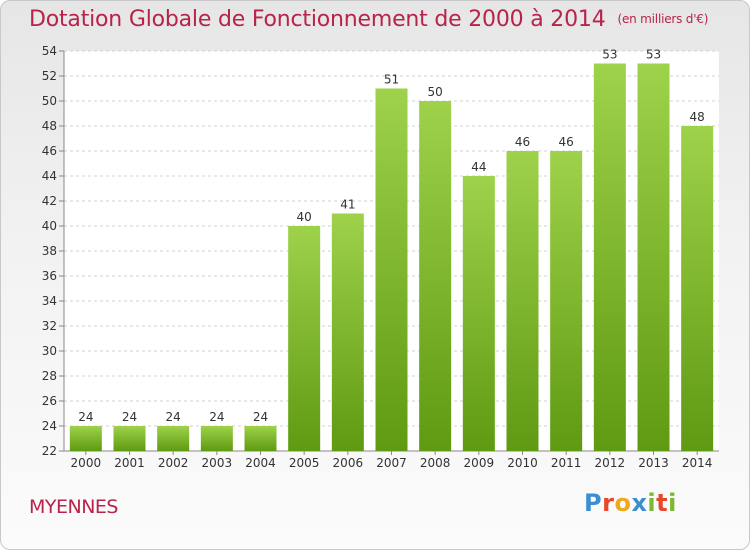 The height and width of the screenshot is (550, 750). What do you see at coordinates (86, 463) in the screenshot?
I see `x-tick-label-2000: 2000` at bounding box center [86, 463].